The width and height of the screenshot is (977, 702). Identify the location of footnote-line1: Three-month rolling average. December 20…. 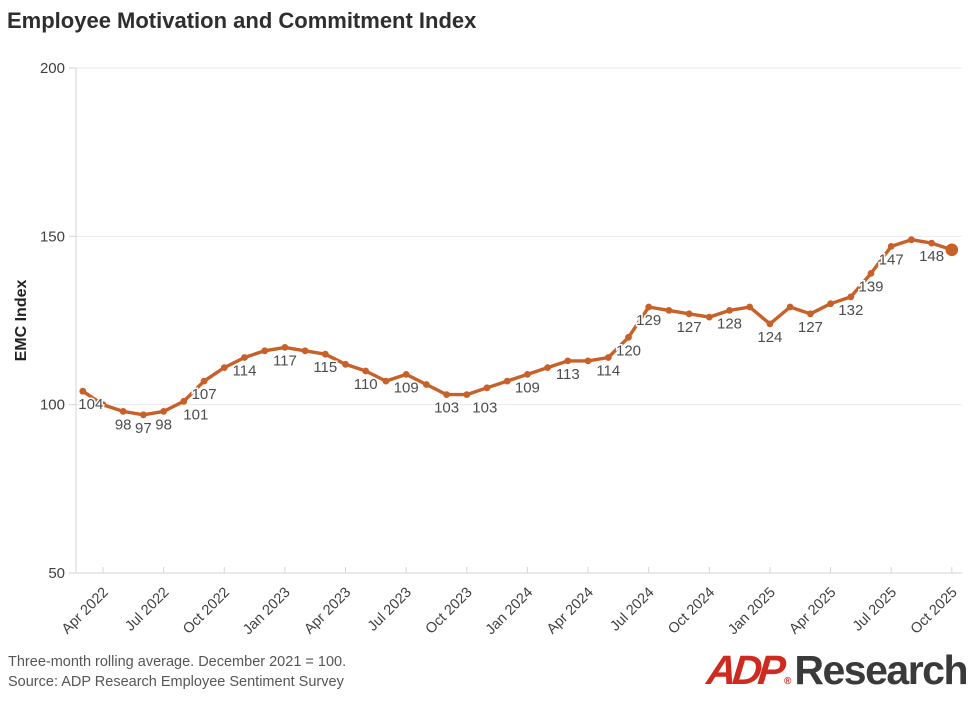
(177, 662).